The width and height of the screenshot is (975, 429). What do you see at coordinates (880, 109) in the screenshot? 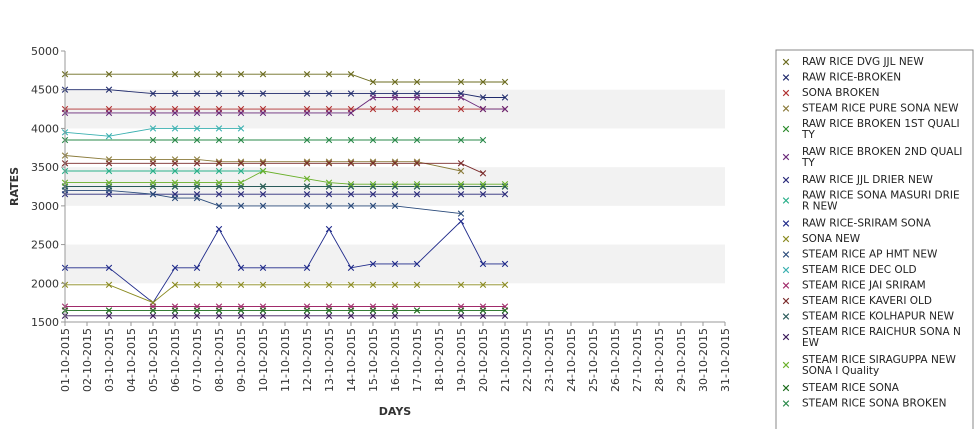
I see `legend-label: STEAM RICE PURE SONA NEW` at bounding box center [880, 109].